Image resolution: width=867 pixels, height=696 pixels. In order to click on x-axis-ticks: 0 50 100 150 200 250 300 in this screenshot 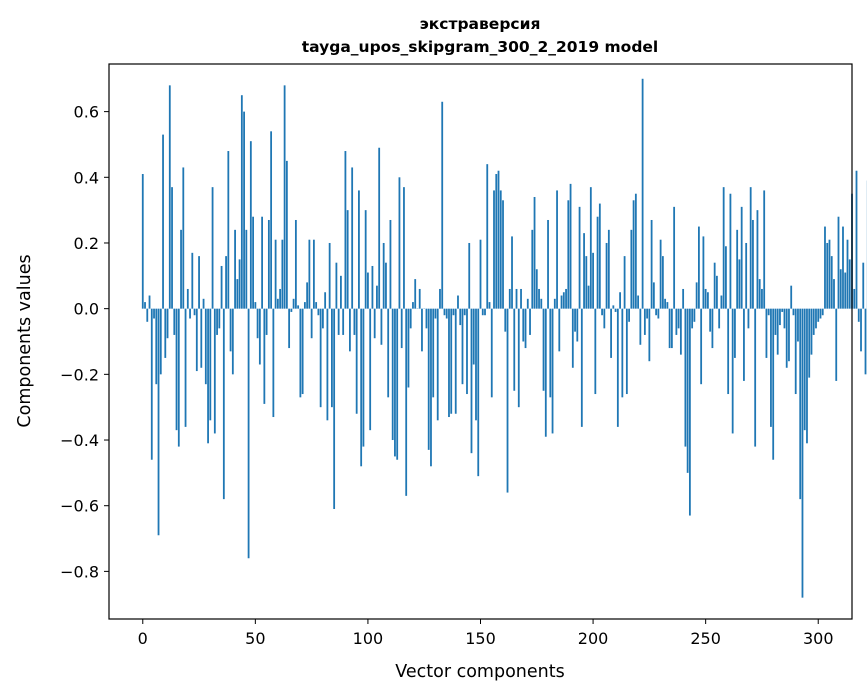, I will do `click(486, 633)`.